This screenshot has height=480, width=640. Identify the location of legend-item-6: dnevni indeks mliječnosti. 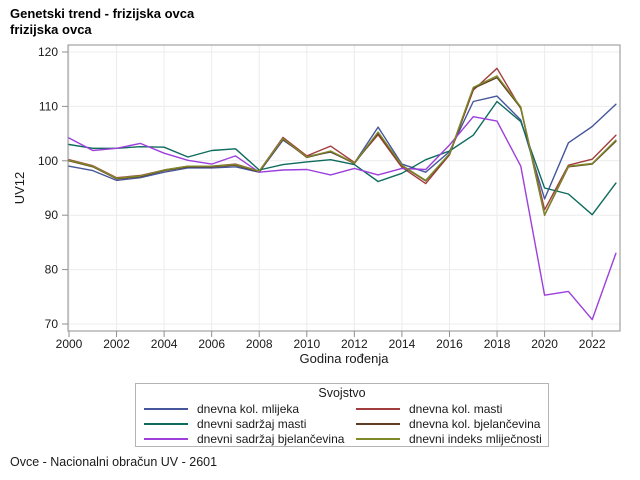
(449, 438).